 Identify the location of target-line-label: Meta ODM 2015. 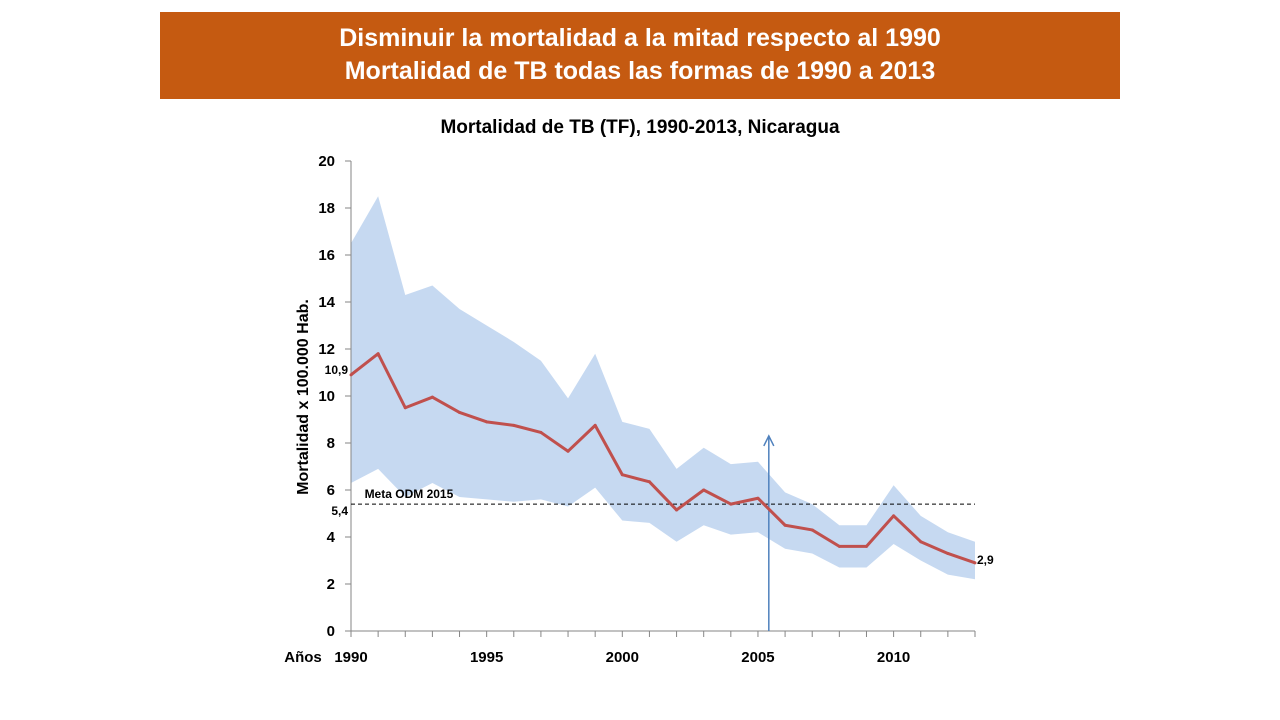
(409, 494).